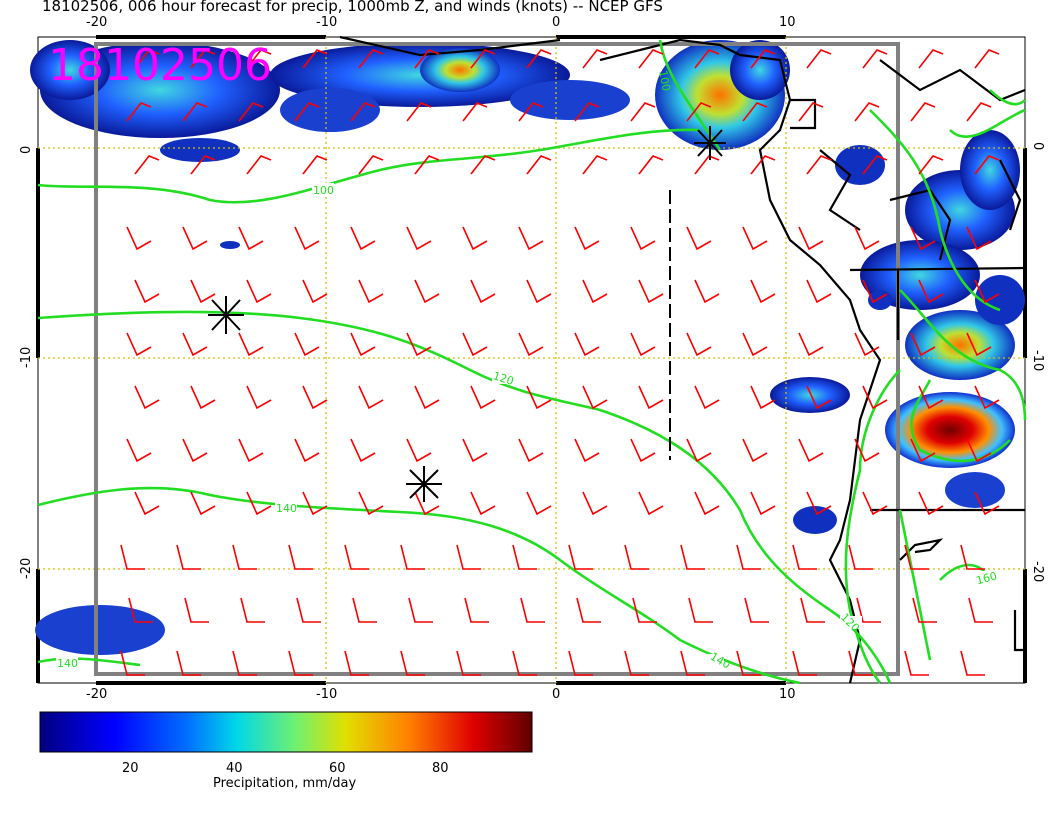 The image size is (1056, 816). What do you see at coordinates (286, 743) in the screenshot?
I see `colorbar: 20 40 60 80` at bounding box center [286, 743].